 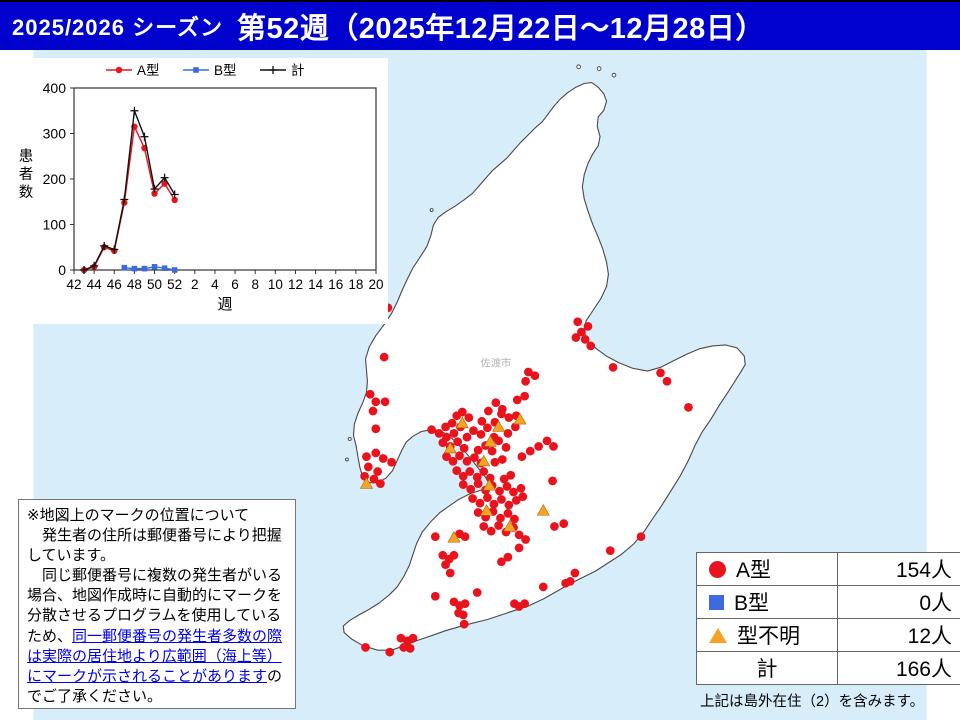 What do you see at coordinates (828, 668) in the screenshot?
I see `table-row-total: 計 166人` at bounding box center [828, 668].